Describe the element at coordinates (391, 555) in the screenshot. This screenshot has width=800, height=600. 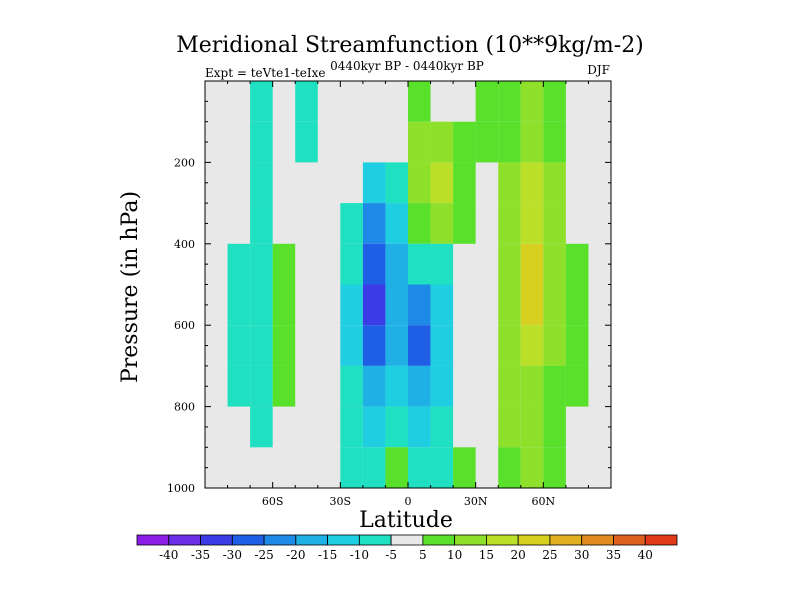
I see `colorbar-label: -5` at that location.